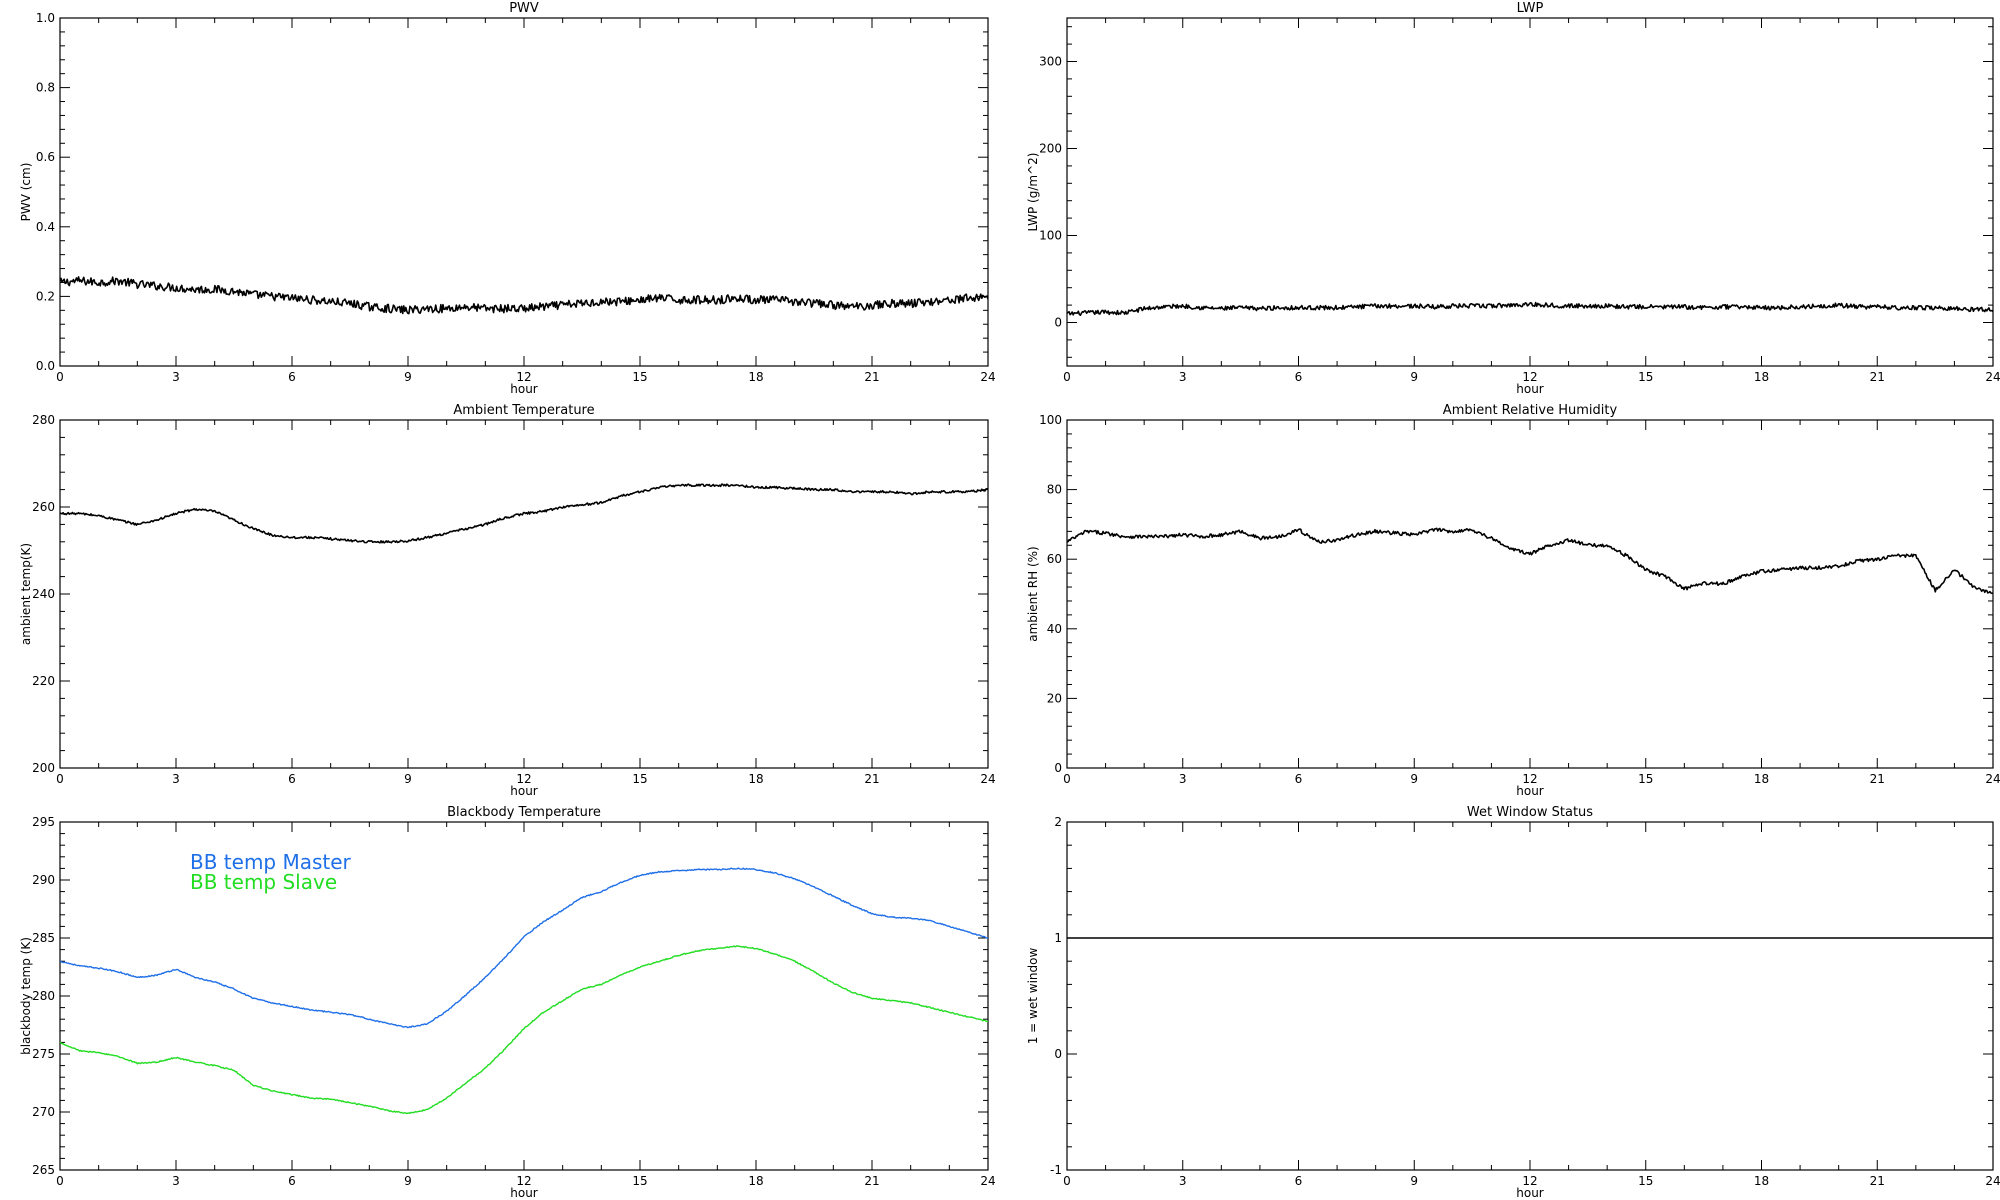 The image size is (2000, 1200). I want to click on y-tick-label: 40, so click(1054, 629).